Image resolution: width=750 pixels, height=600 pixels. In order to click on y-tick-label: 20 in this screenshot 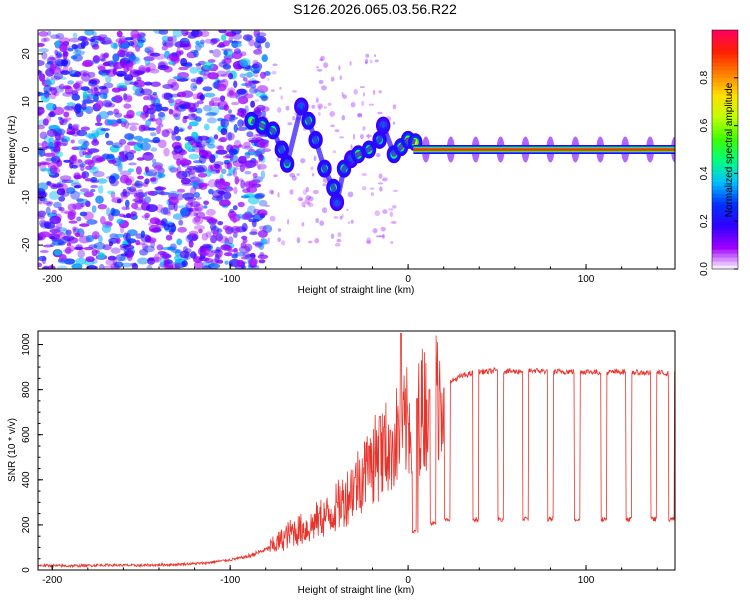, I will do `click(26, 54)`.